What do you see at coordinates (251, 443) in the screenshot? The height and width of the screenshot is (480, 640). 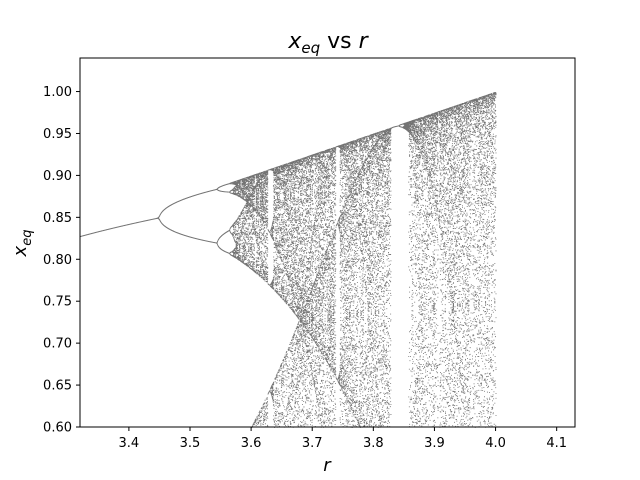 I see `x-tick-label: 3.6` at bounding box center [251, 443].